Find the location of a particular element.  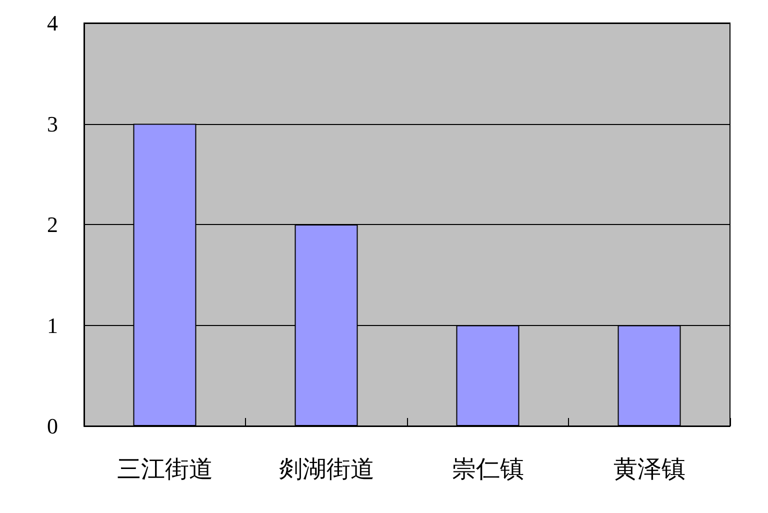

y-tick-label: 1 is located at coordinates (52, 325).